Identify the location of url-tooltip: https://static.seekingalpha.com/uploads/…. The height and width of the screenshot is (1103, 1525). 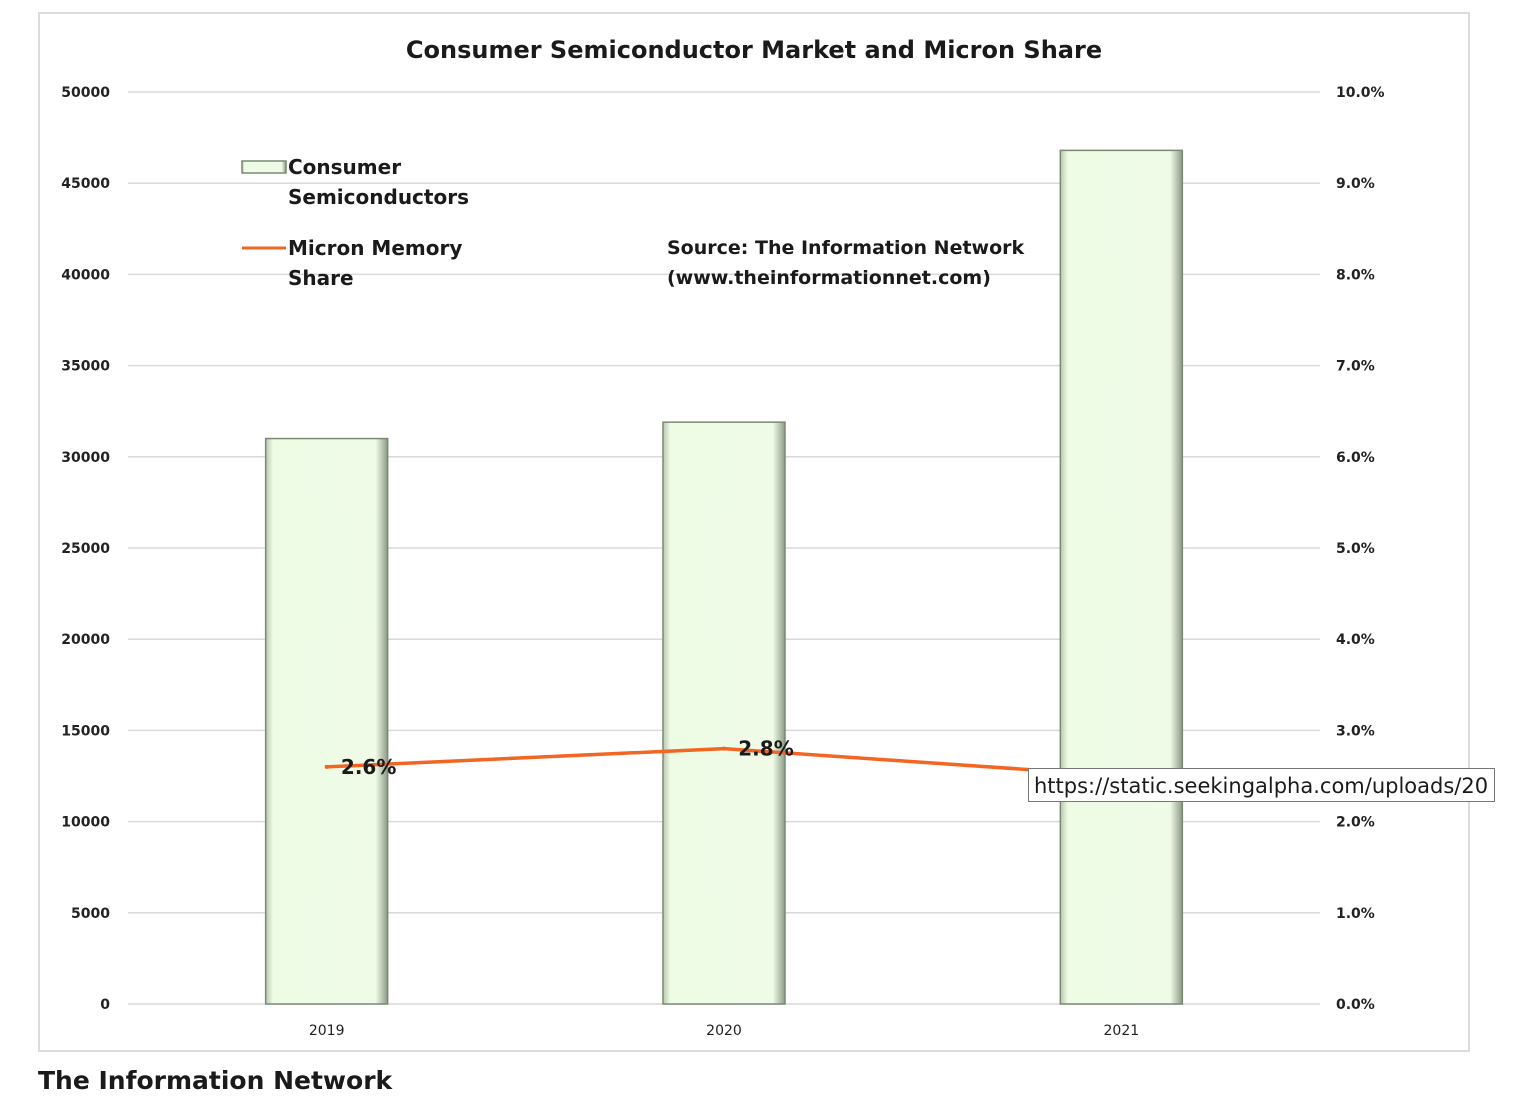
(1262, 785).